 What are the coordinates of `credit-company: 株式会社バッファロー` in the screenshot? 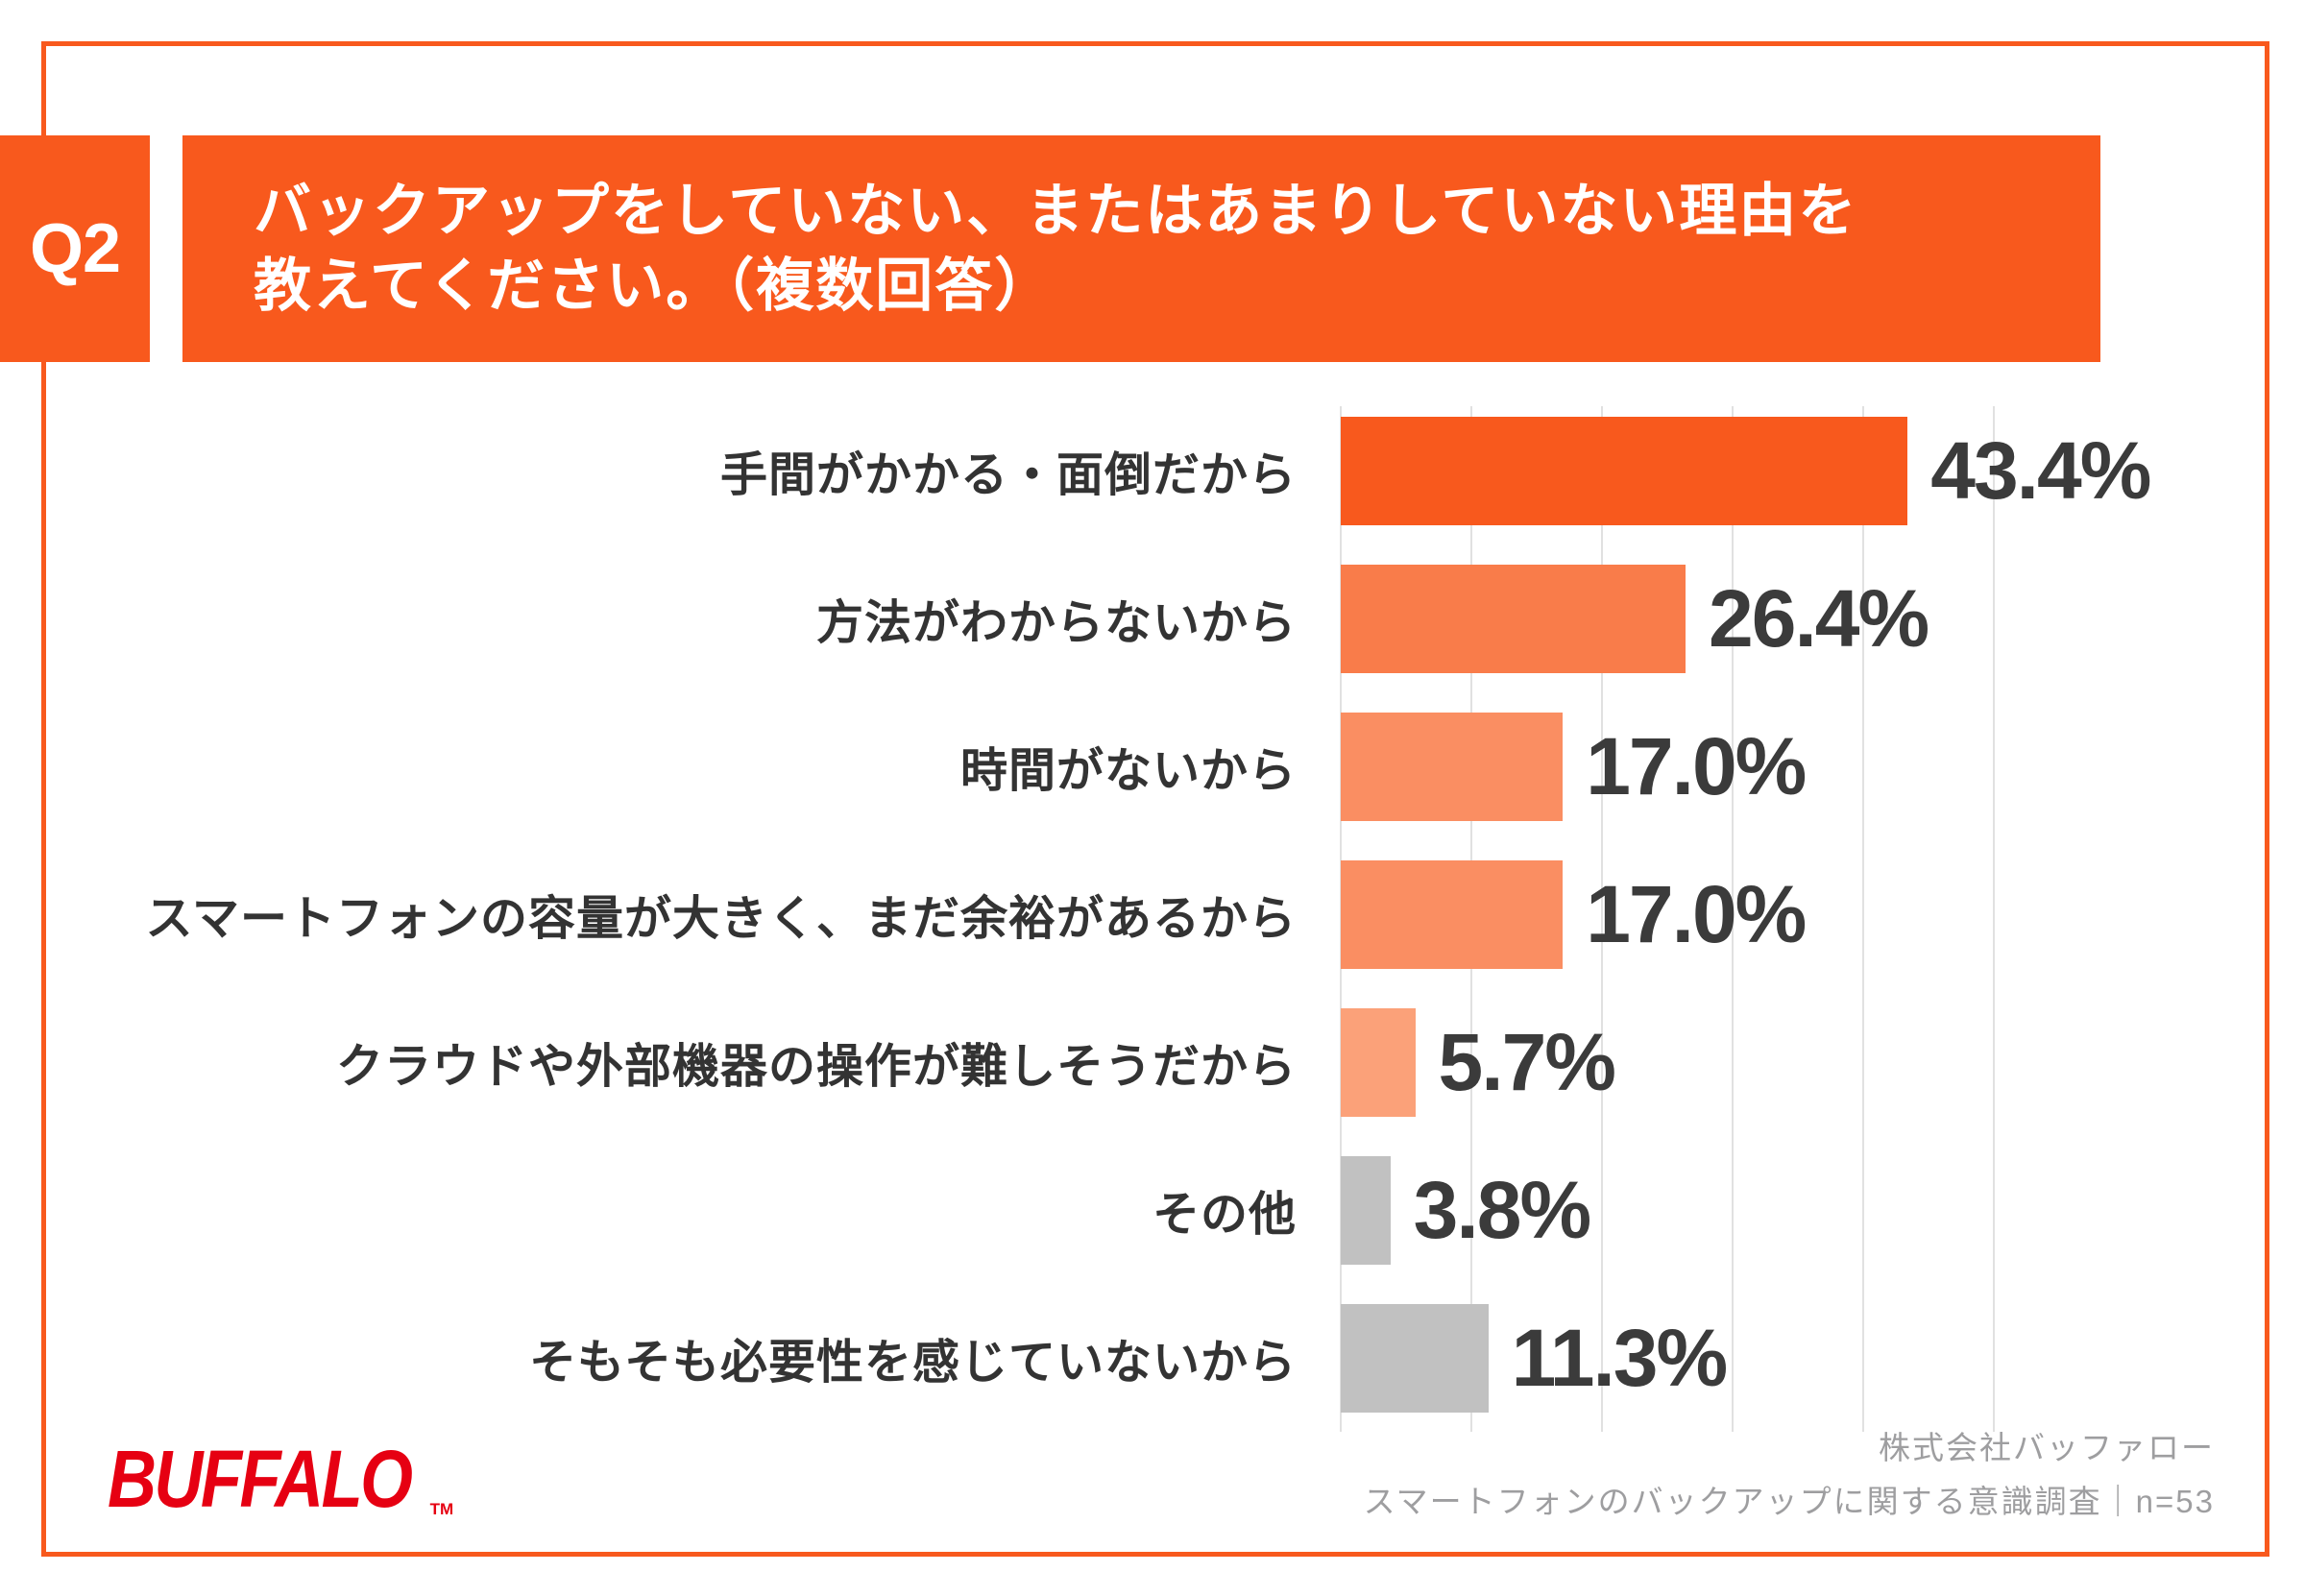 It's located at (2047, 1447).